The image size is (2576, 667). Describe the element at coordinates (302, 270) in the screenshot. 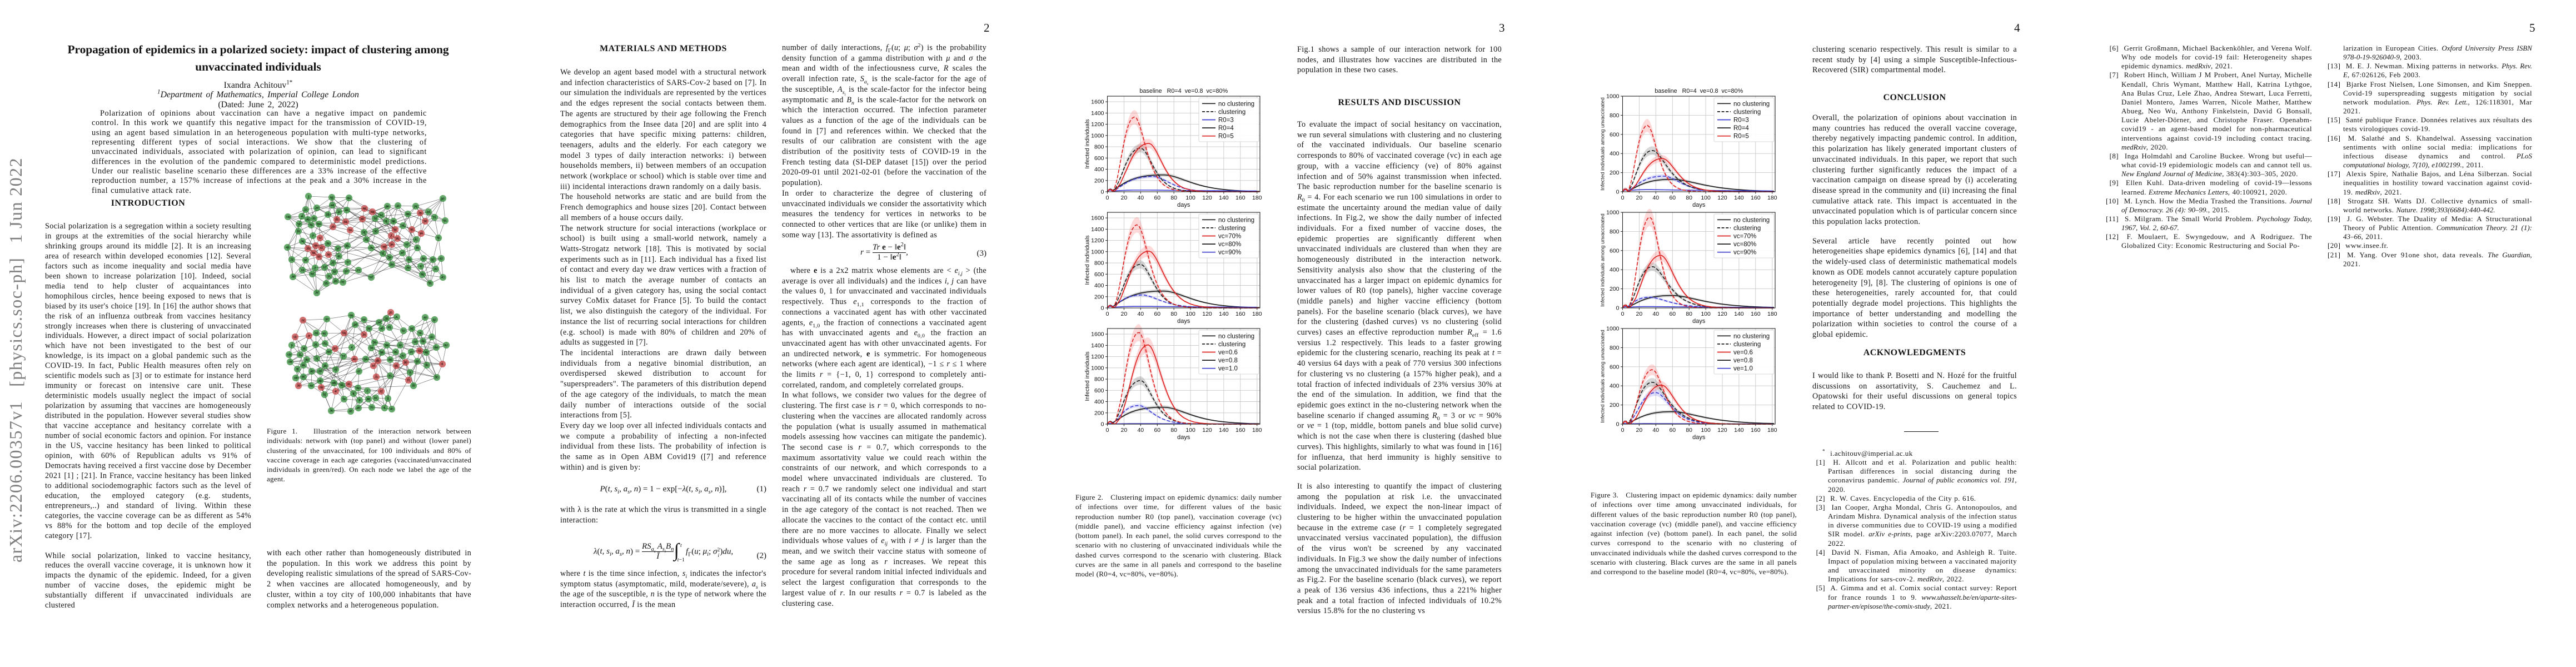

I see `svg-text: 13` at that location.